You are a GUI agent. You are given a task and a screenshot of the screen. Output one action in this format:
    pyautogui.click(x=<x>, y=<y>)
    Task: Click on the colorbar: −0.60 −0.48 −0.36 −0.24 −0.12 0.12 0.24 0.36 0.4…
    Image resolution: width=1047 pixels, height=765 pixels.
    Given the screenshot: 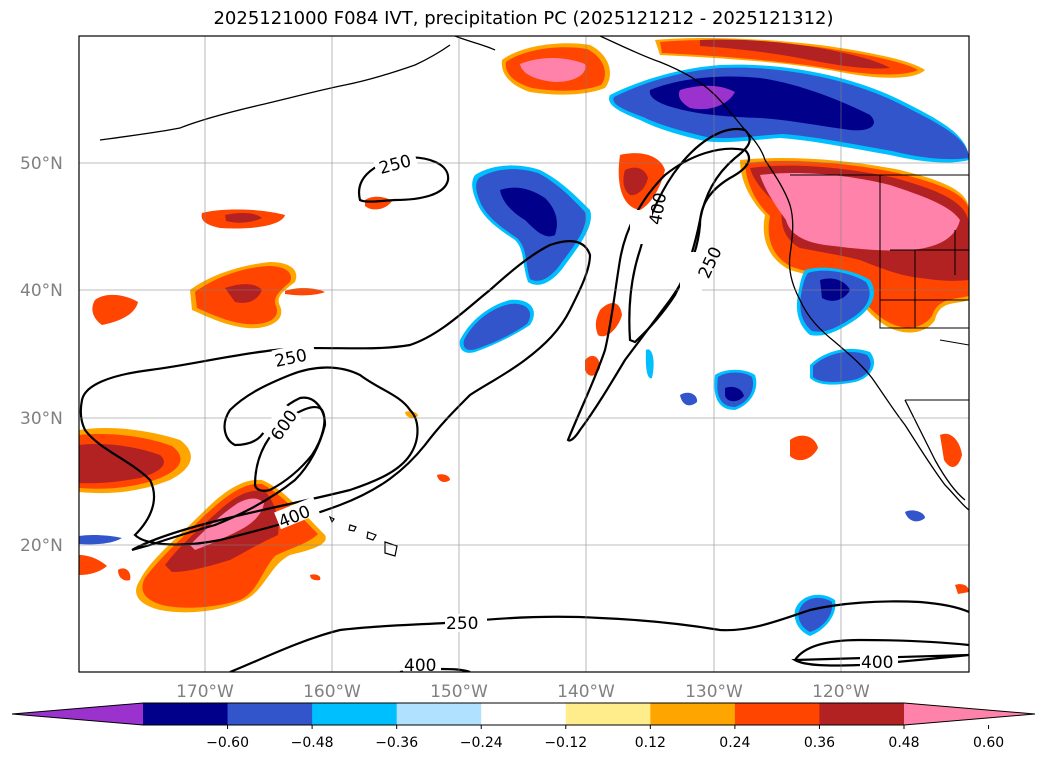 What is the action you would take?
    pyautogui.click(x=523, y=726)
    